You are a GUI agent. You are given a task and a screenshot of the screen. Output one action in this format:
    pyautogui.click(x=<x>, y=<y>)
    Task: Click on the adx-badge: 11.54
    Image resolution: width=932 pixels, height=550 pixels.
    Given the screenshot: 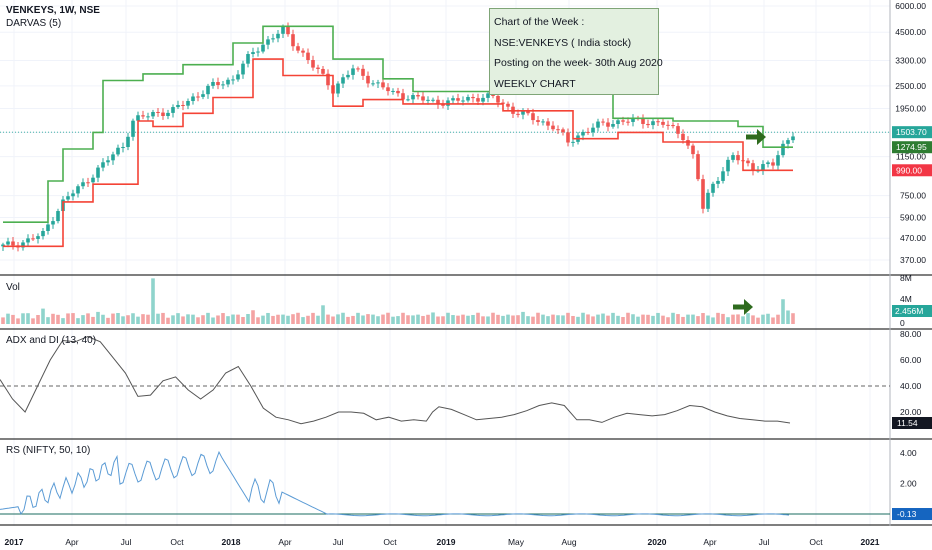 What is the action you would take?
    pyautogui.click(x=907, y=423)
    